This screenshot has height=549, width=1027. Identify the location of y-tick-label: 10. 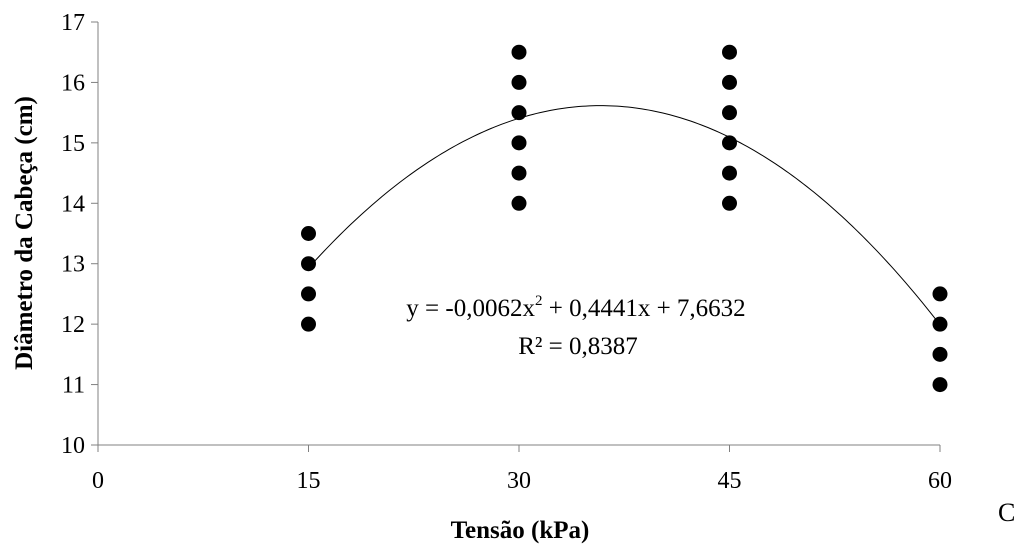
(73, 446).